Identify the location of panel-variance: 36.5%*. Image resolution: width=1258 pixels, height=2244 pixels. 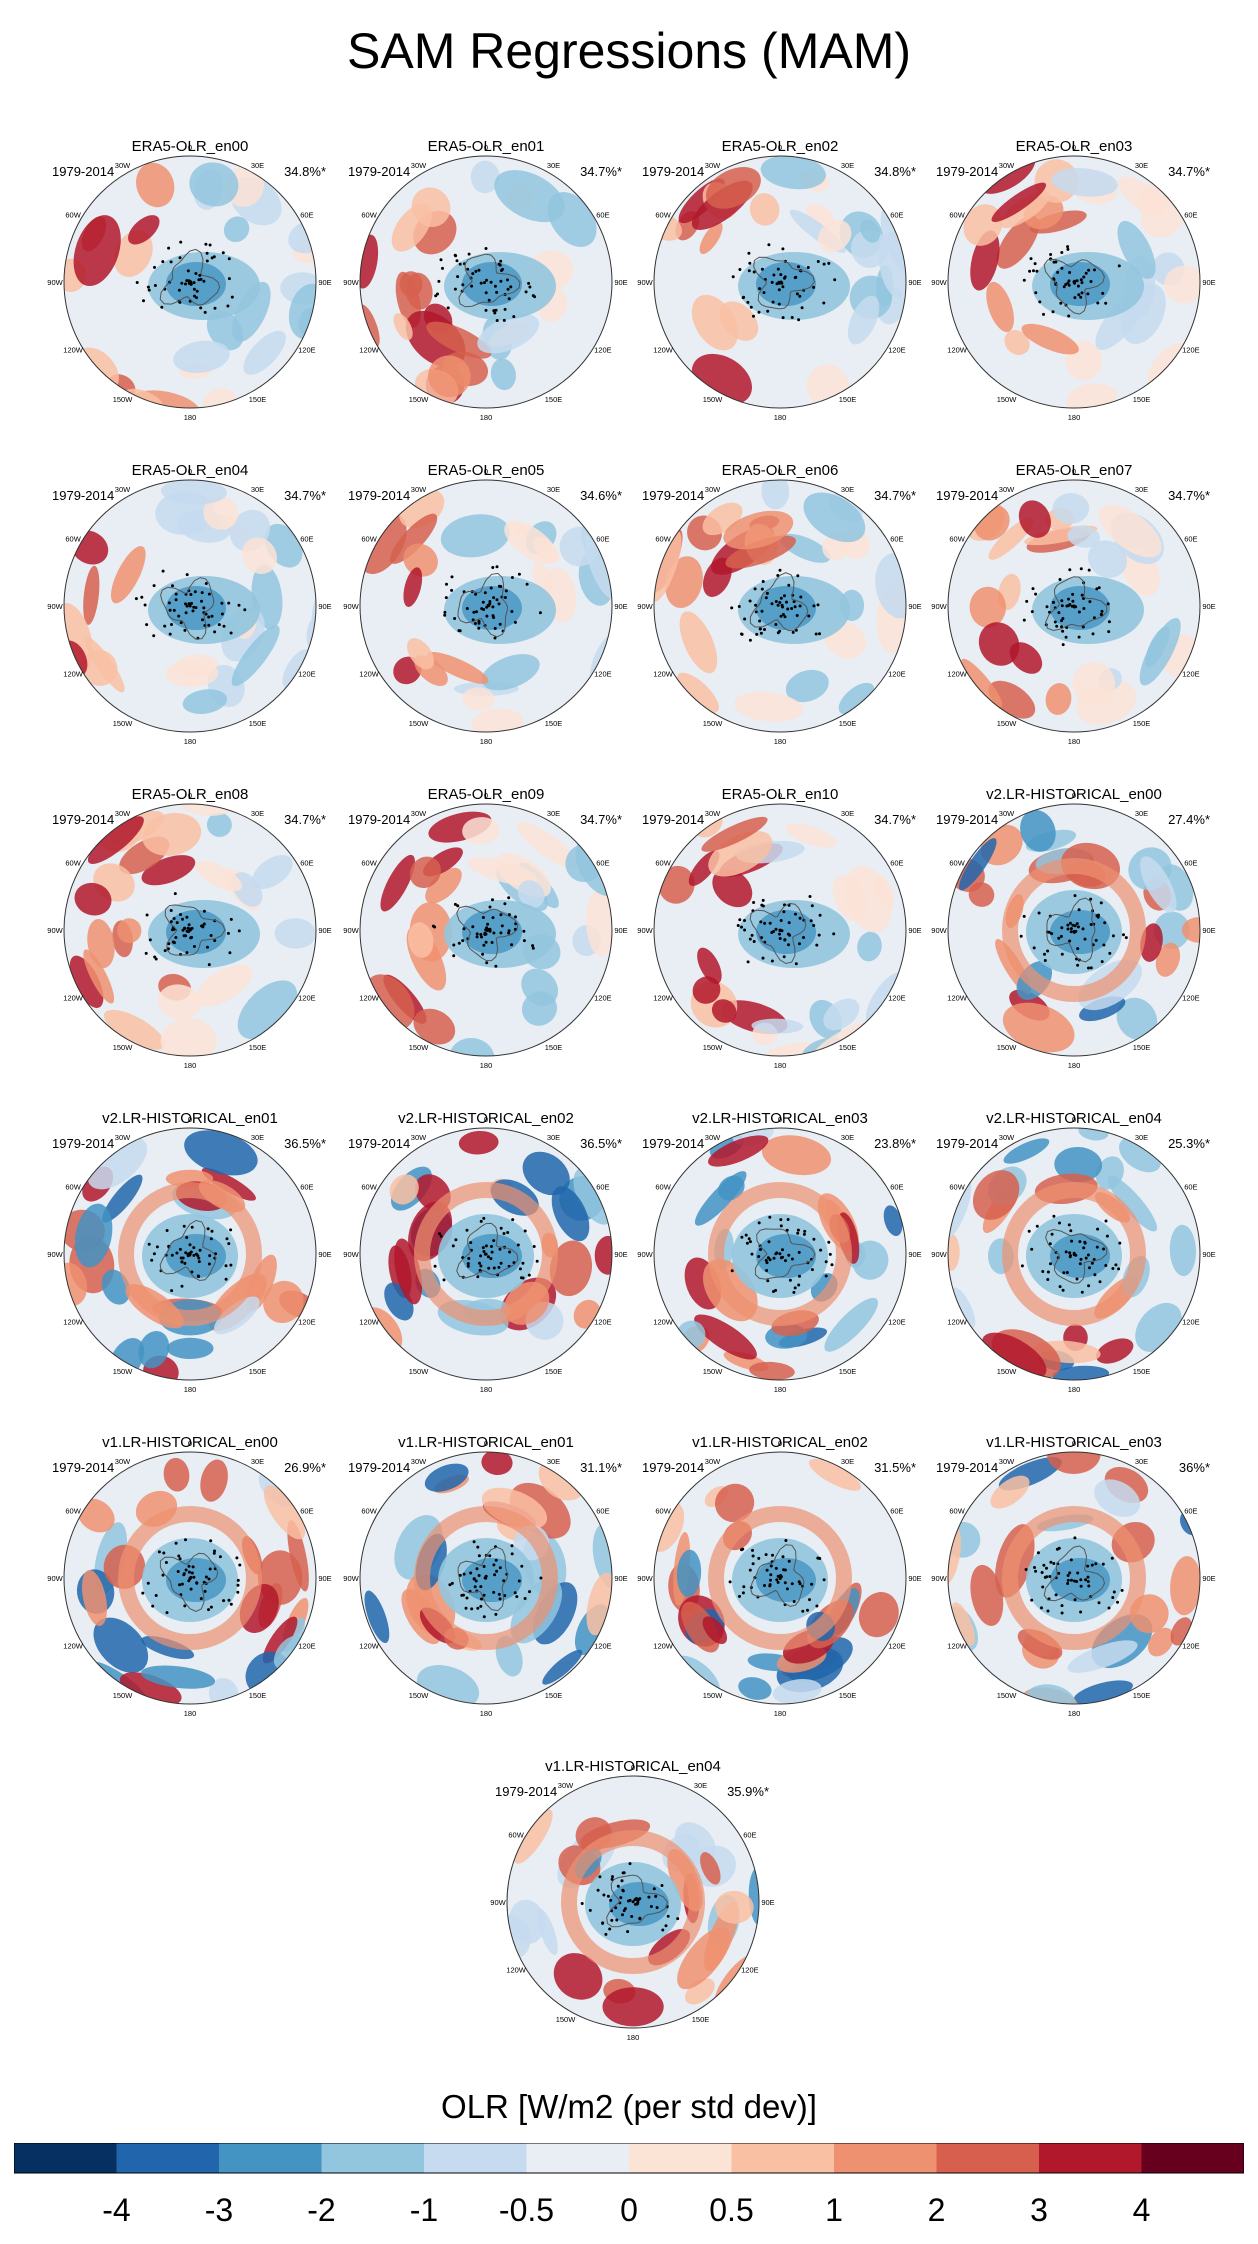
(305, 1143).